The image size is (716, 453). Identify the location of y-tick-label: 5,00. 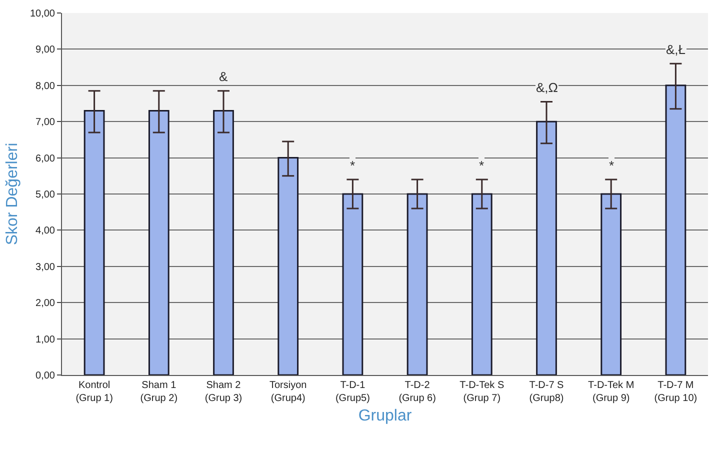
(46, 195).